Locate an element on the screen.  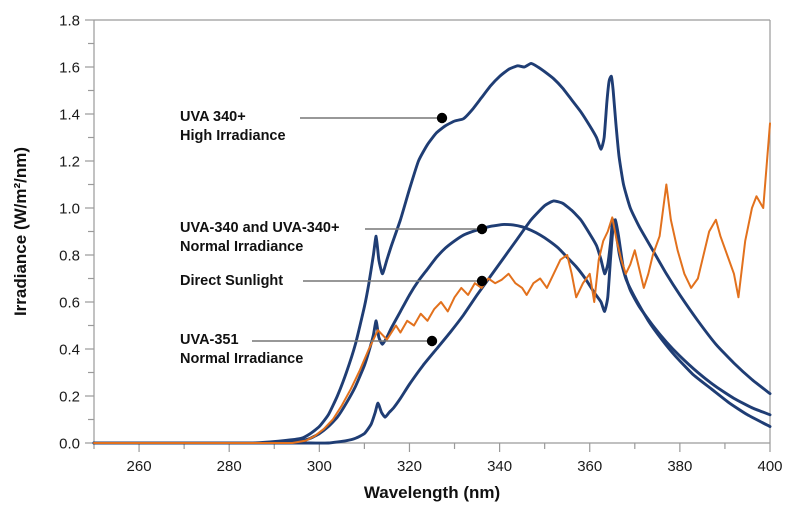
annotation-label: UVA-340 and UVA-340+ is located at coordinates (259, 228).